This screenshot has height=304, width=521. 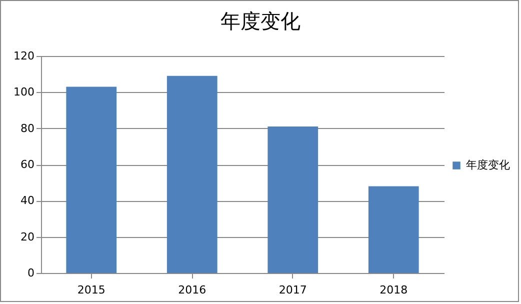 I want to click on y-tick-label: 0, so click(x=31, y=273).